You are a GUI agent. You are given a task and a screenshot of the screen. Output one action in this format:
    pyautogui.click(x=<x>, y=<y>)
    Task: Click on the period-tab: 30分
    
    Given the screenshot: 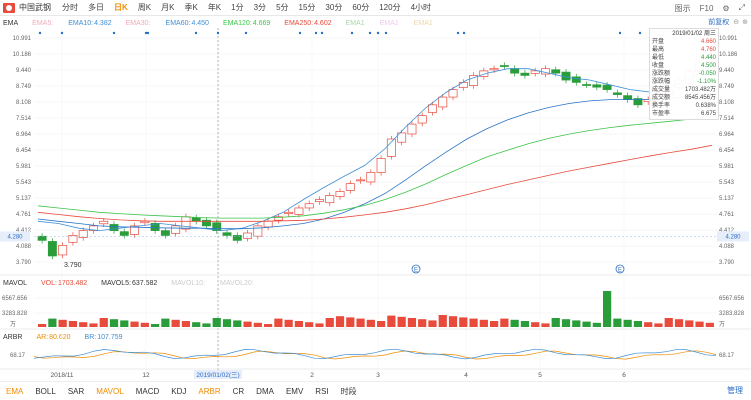 What is the action you would take?
    pyautogui.click(x=334, y=7)
    